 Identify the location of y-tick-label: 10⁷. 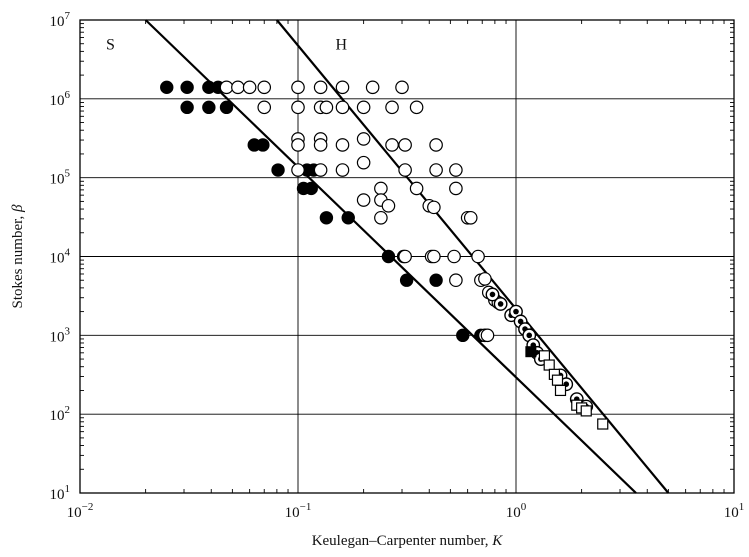
(60, 20).